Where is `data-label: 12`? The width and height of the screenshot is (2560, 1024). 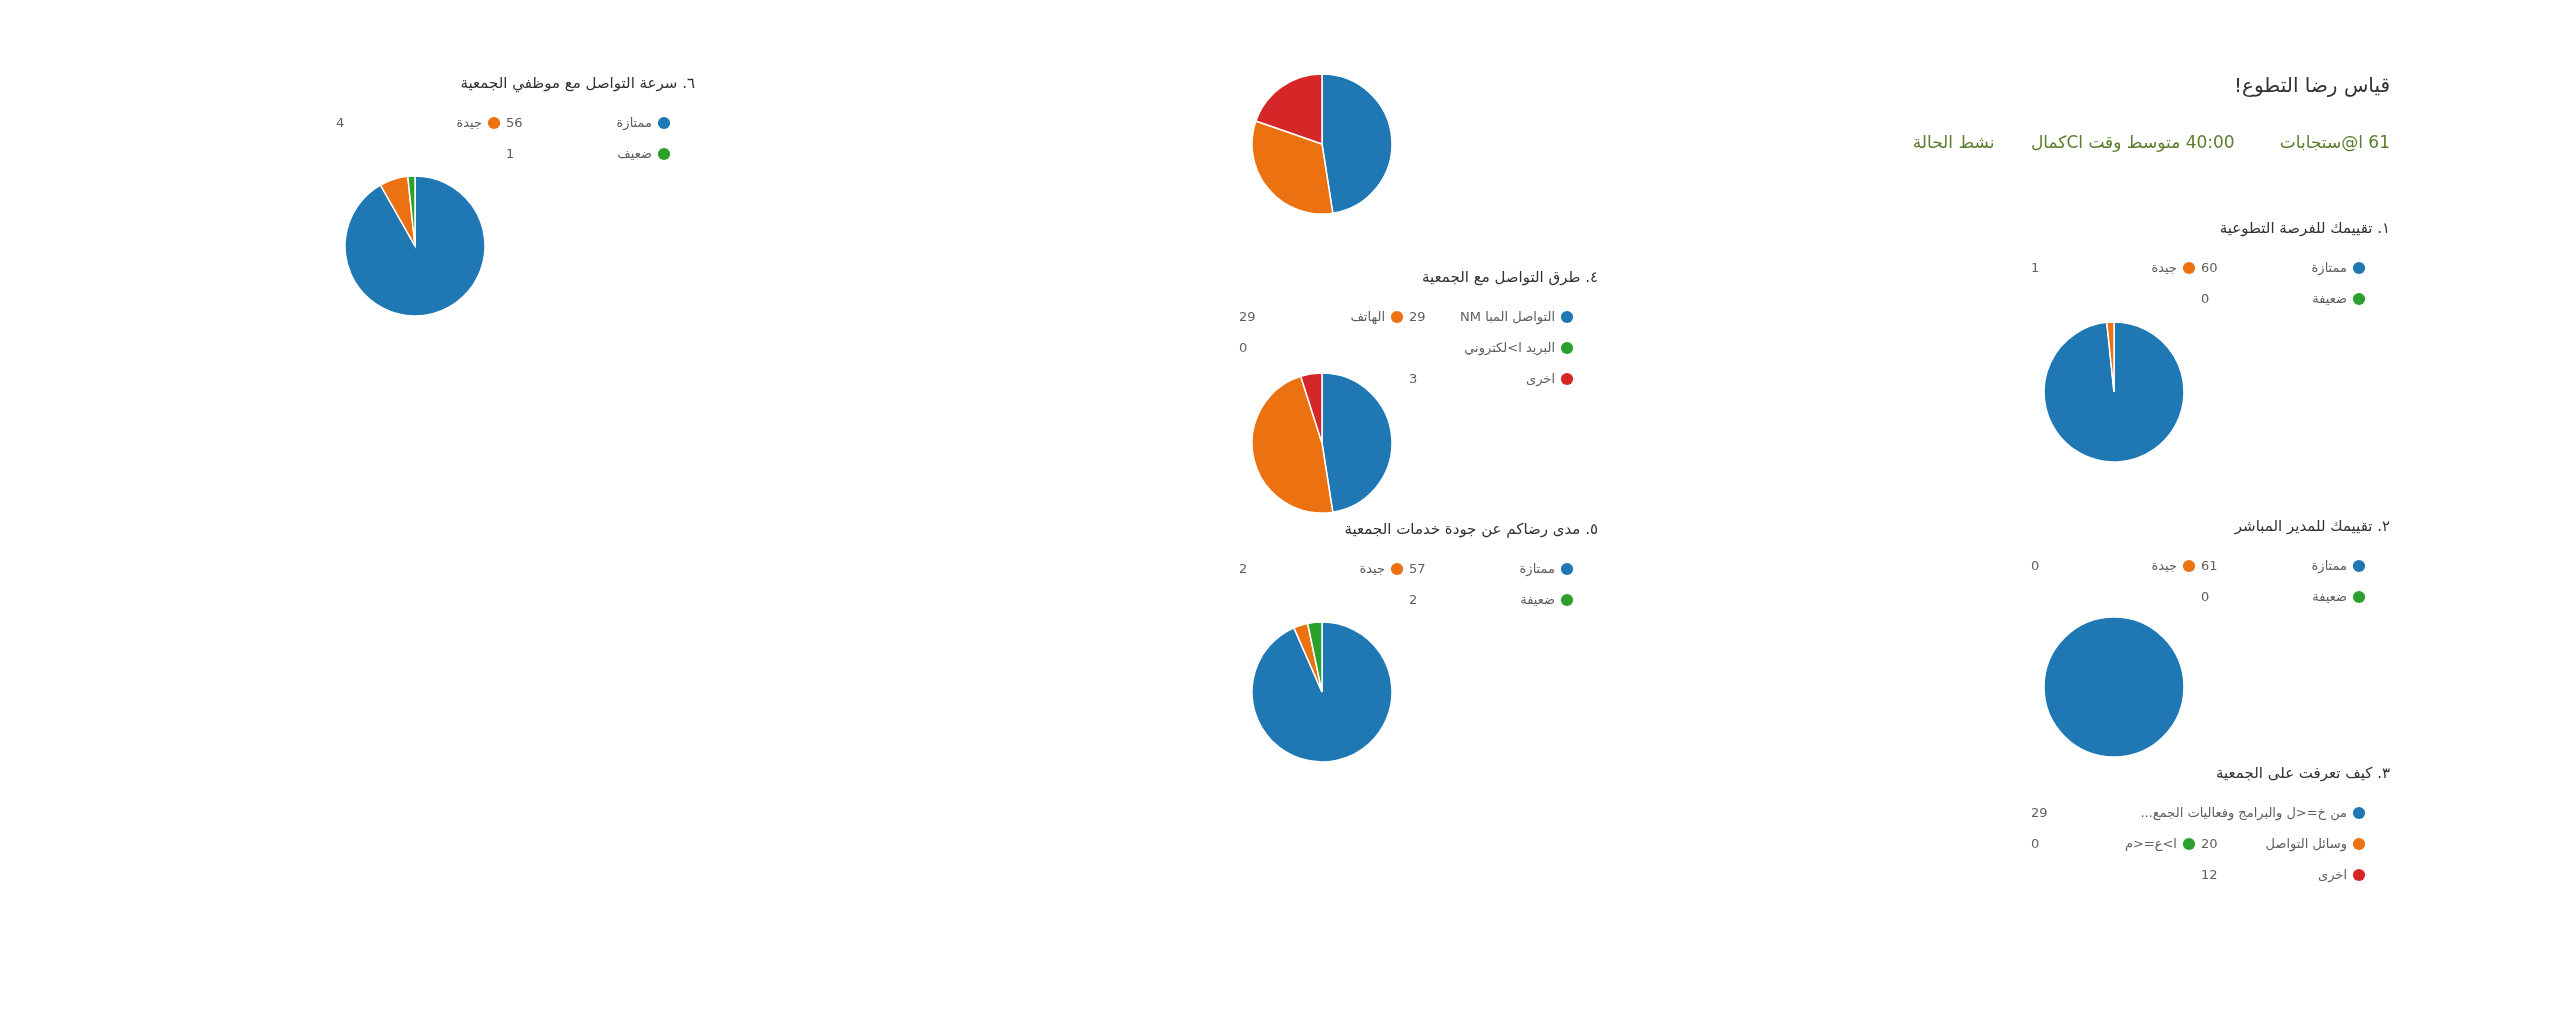 data-label: 12 is located at coordinates (2209, 874).